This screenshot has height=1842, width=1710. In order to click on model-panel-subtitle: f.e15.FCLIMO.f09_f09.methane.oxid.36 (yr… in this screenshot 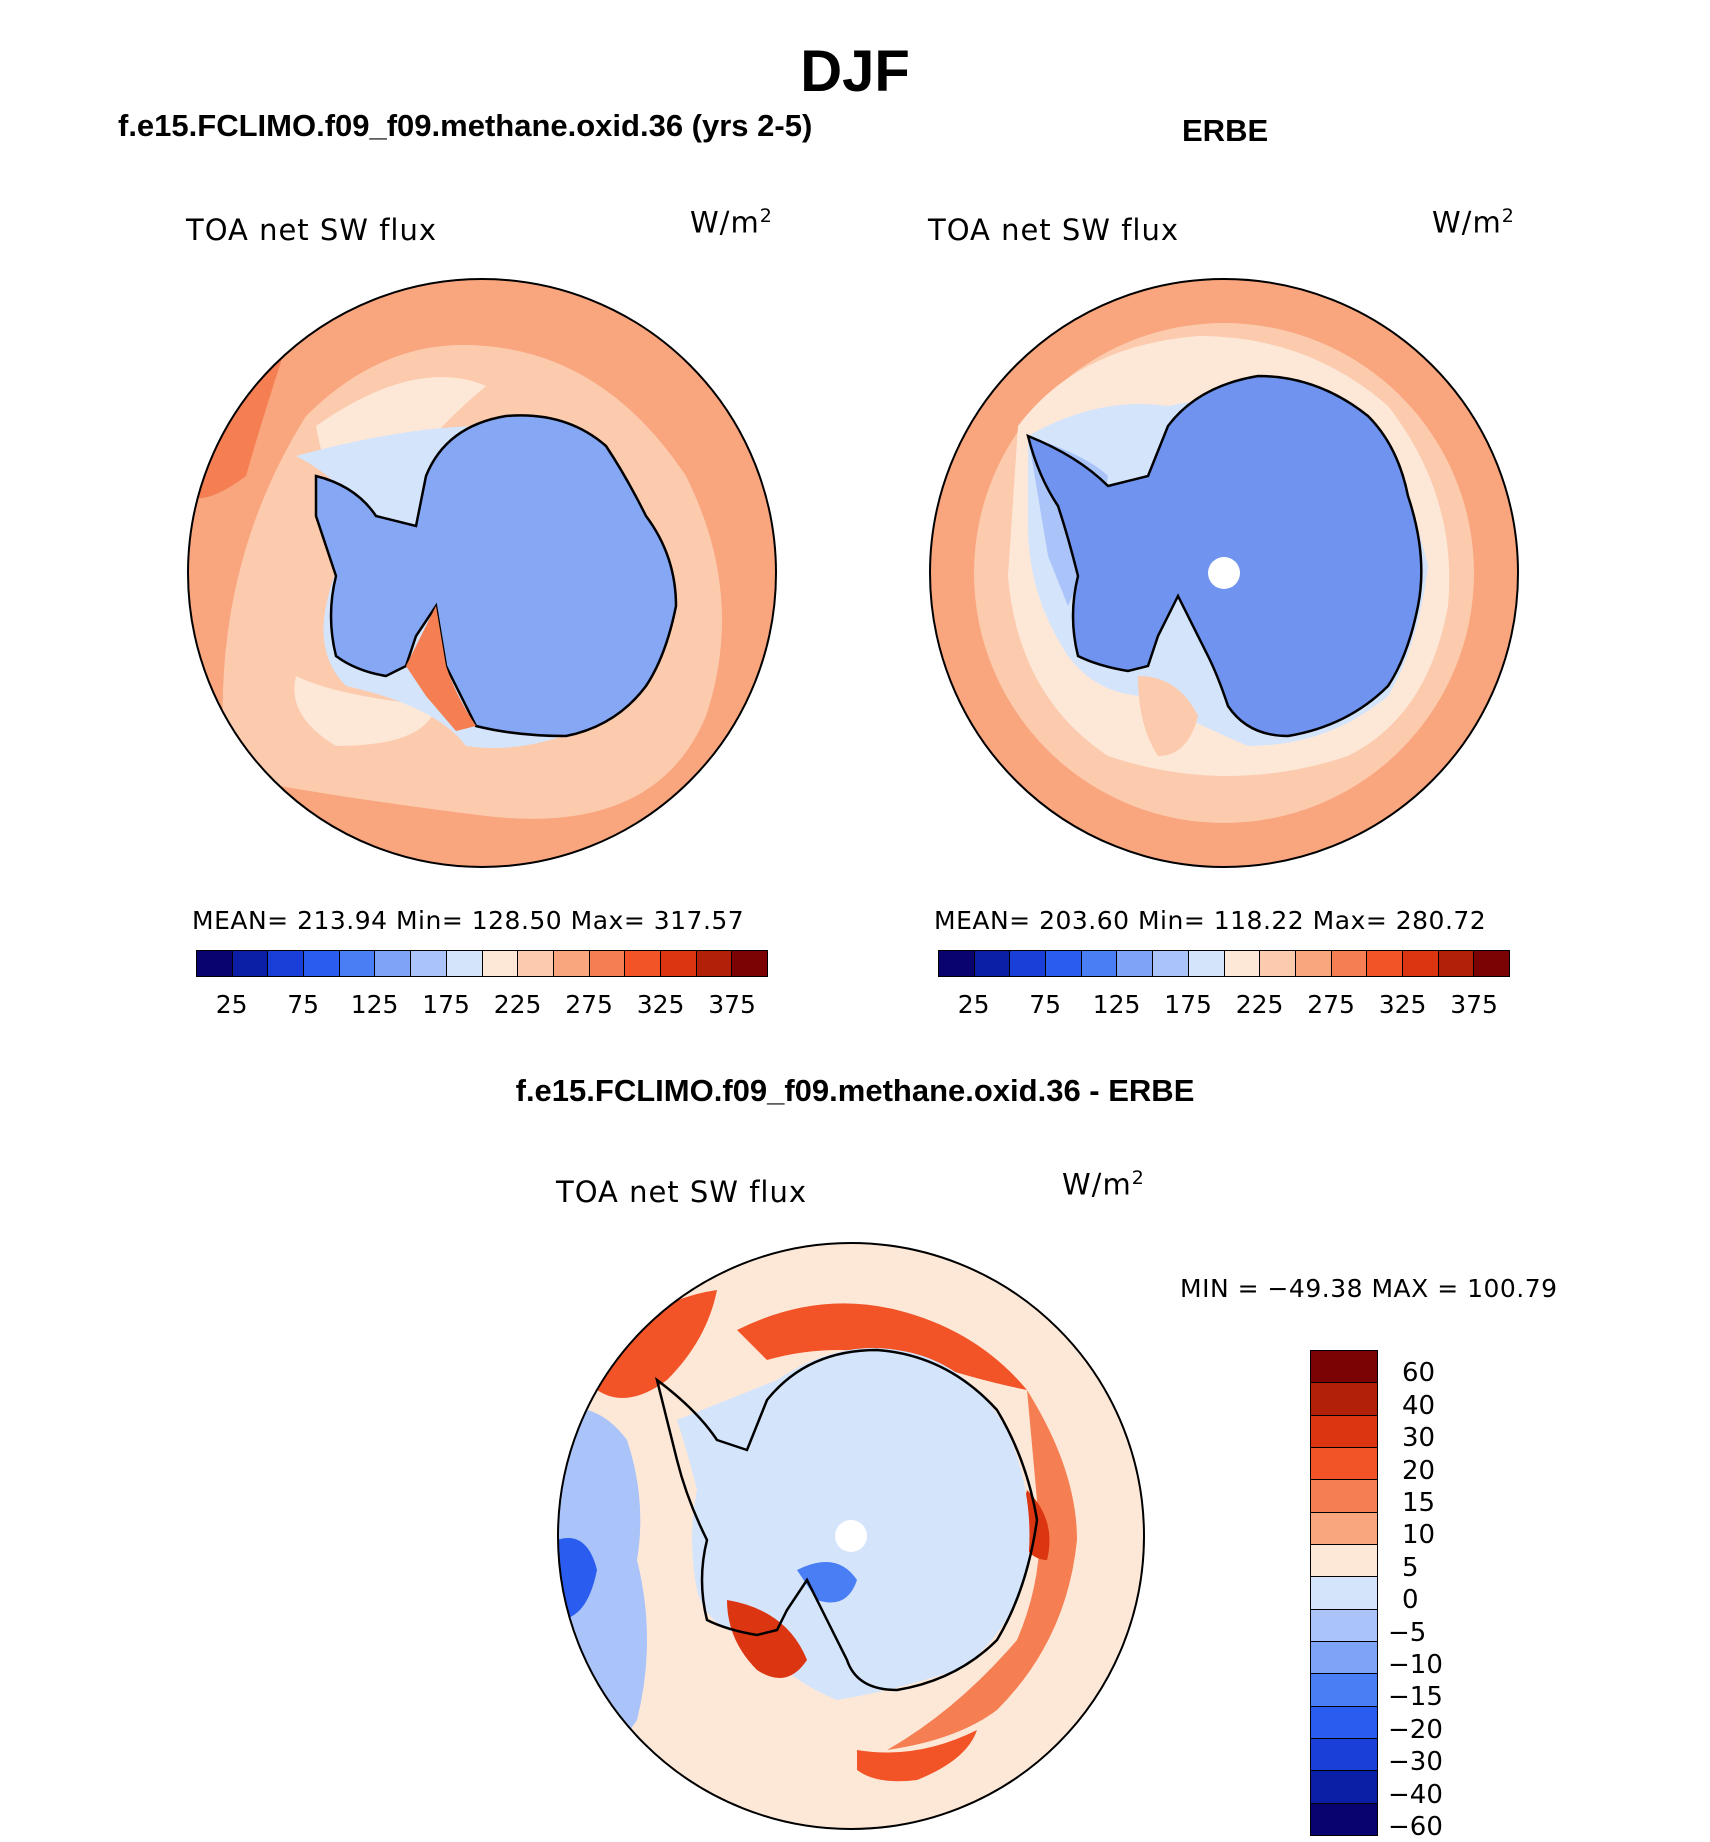, I will do `click(465, 125)`.